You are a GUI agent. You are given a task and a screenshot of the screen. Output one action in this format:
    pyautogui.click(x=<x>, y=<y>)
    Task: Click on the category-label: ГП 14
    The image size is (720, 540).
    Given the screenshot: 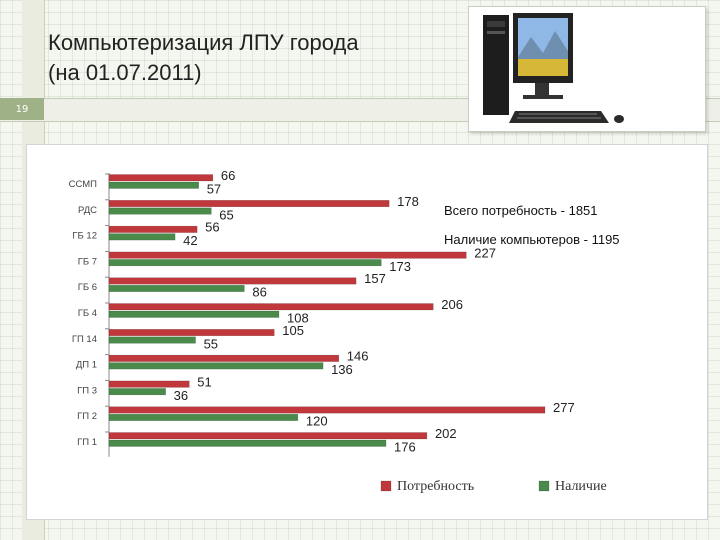 What is the action you would take?
    pyautogui.click(x=84, y=339)
    